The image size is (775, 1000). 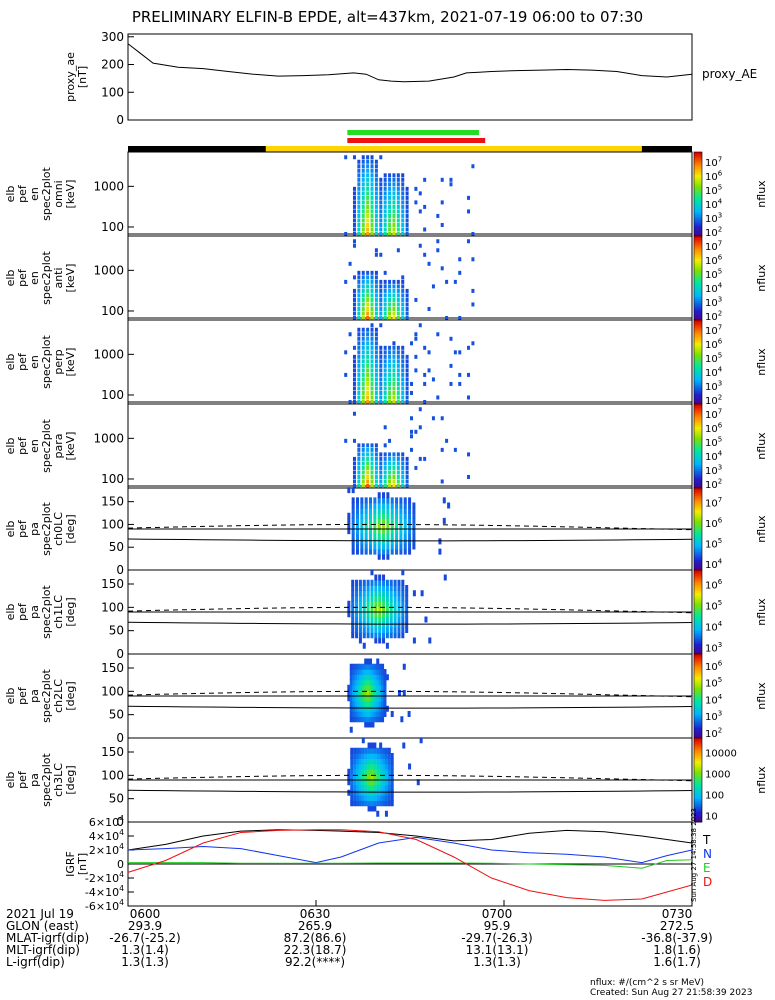 What do you see at coordinates (315, 938) in the screenshot?
I see `mlat-cell: 87.2(86.6)` at bounding box center [315, 938].